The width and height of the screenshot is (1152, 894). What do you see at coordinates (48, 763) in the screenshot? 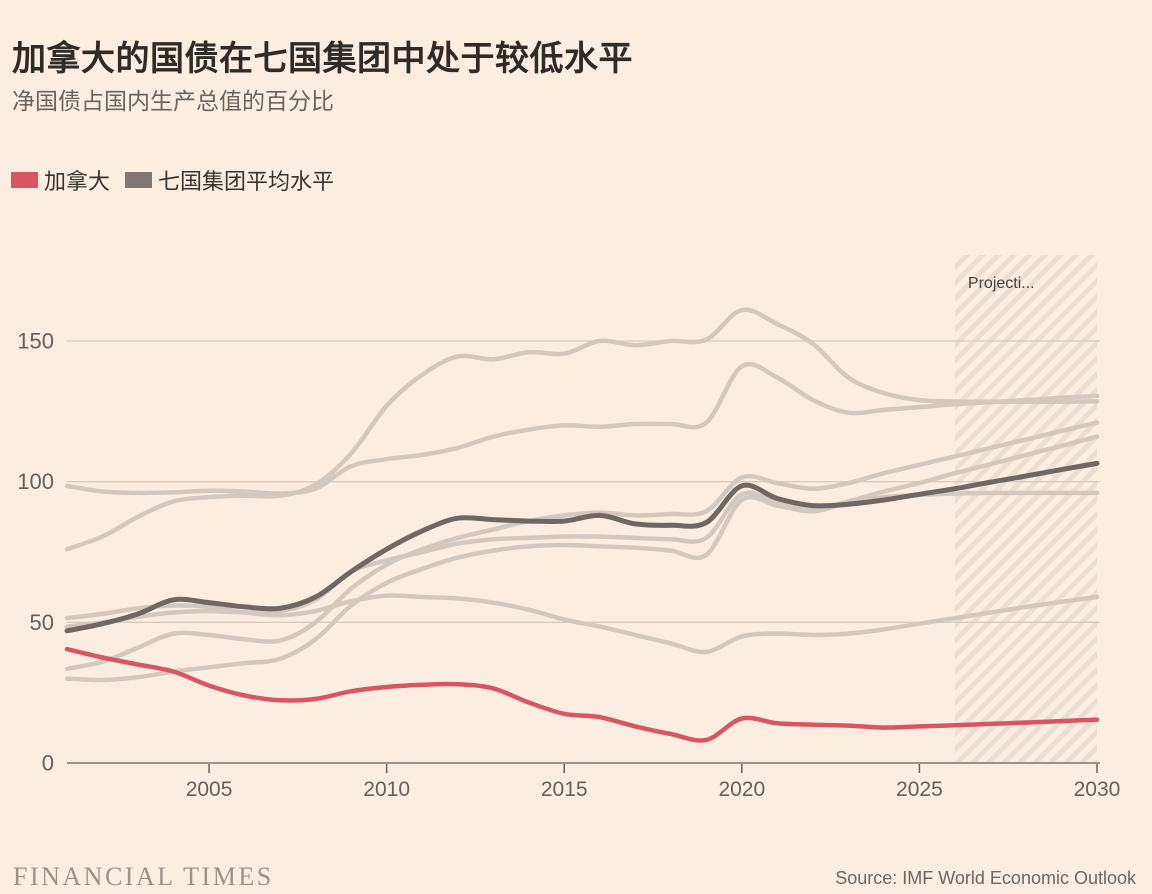
I see `y-tick-label-0: 0` at bounding box center [48, 763].